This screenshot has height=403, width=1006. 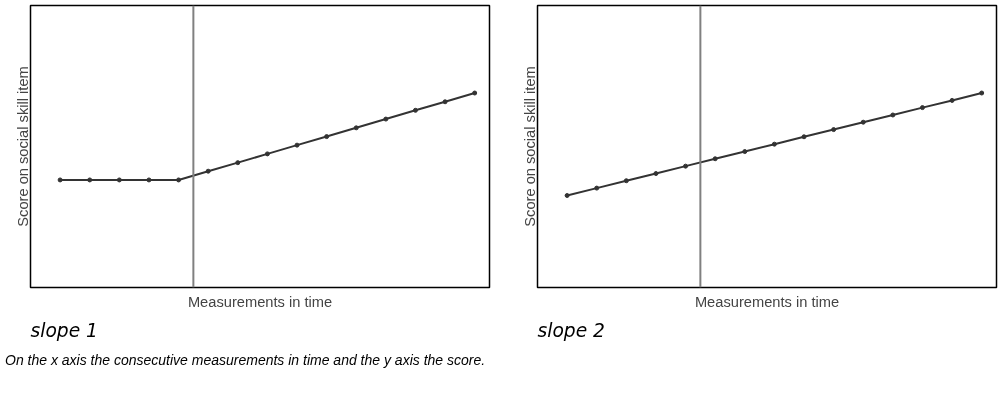 I want to click on text: On the x axis the consecutive measurements in time and the y axis the score., so click(x=245, y=360).